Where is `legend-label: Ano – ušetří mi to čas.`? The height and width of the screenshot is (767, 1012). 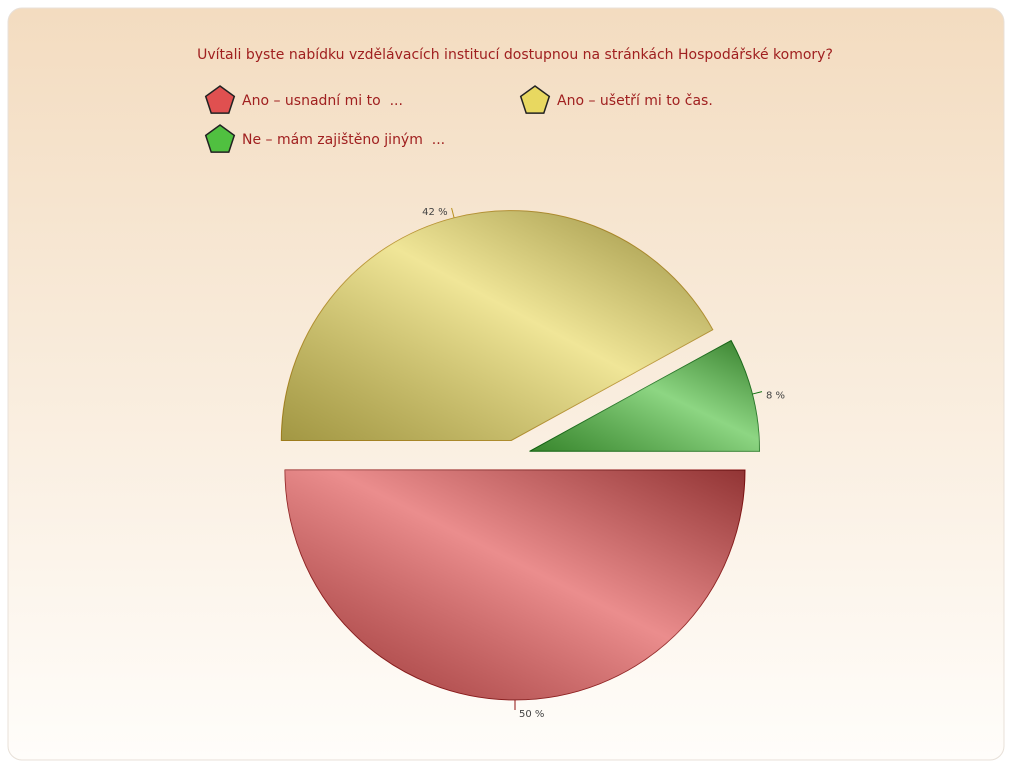
legend-label: Ano – ušetří mi to čas. is located at coordinates (635, 101).